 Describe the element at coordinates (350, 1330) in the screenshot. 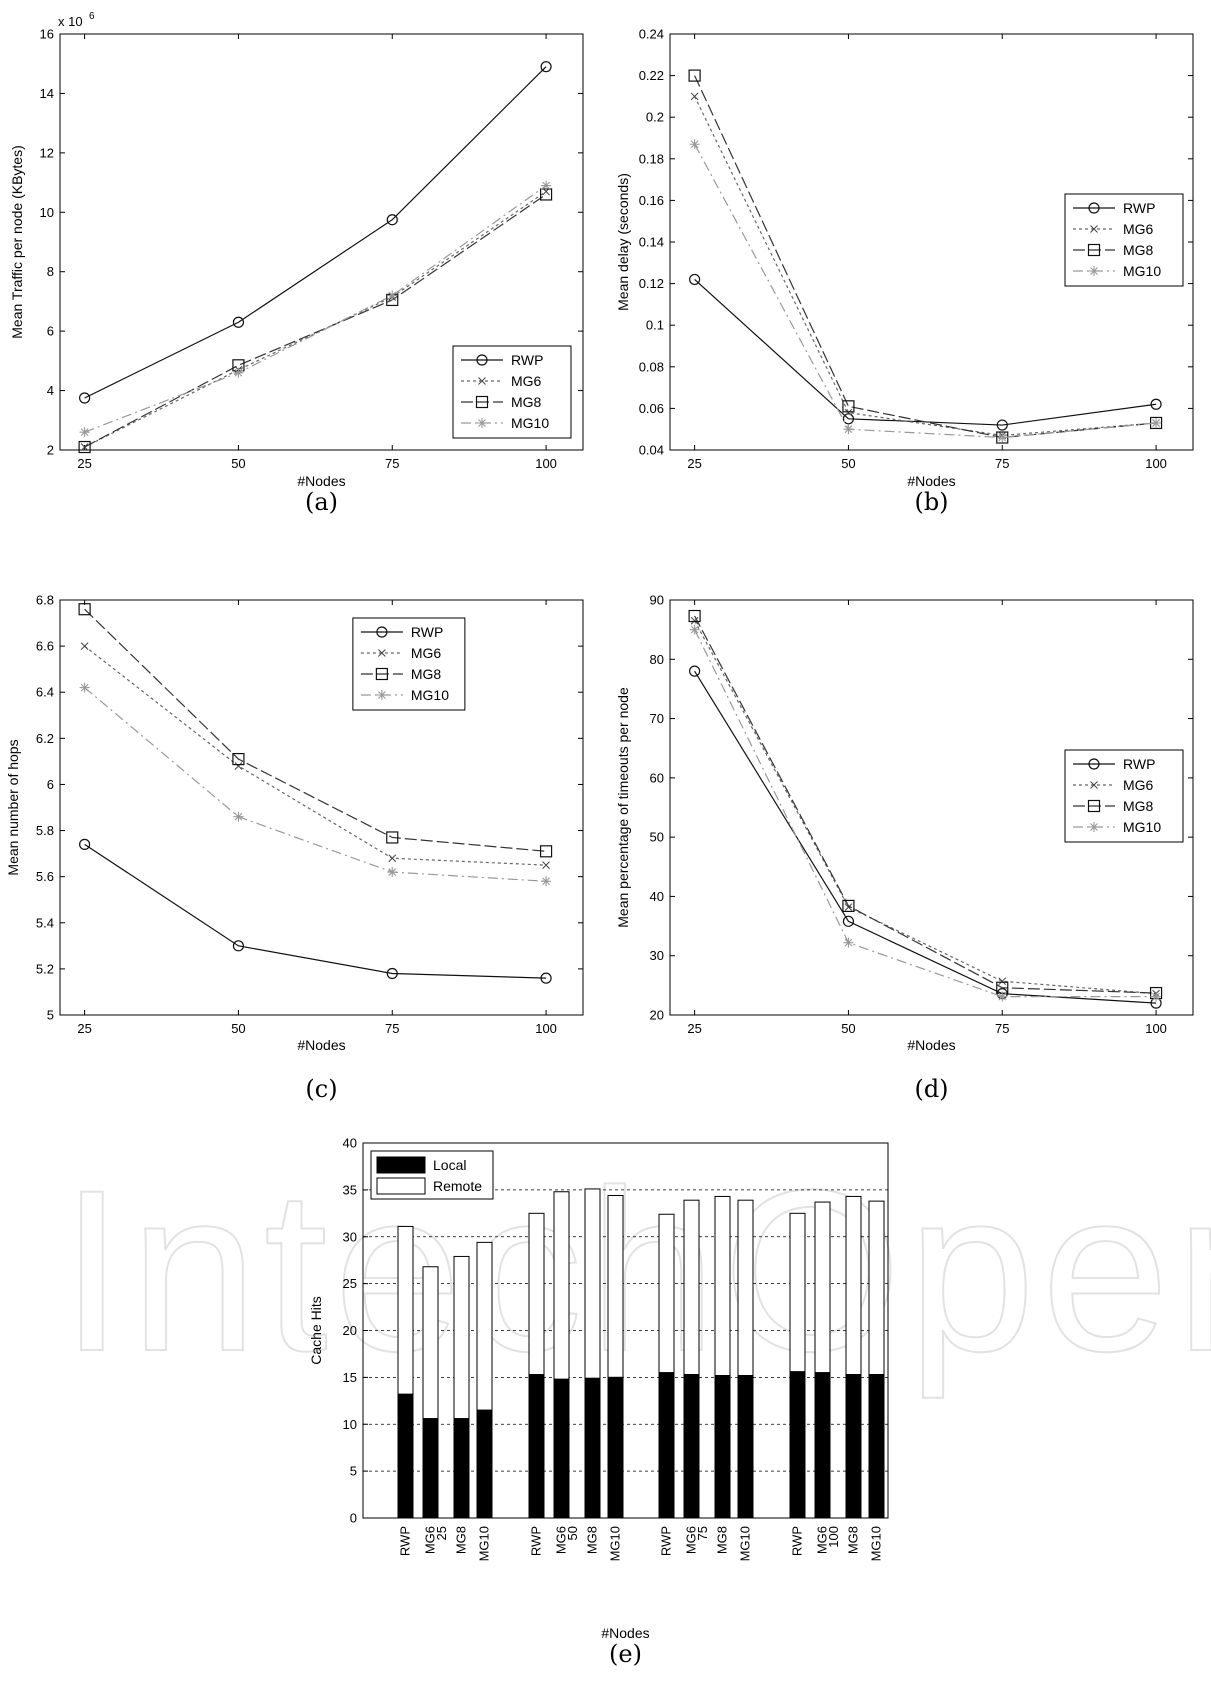

I see `y-tick-label: 20` at that location.